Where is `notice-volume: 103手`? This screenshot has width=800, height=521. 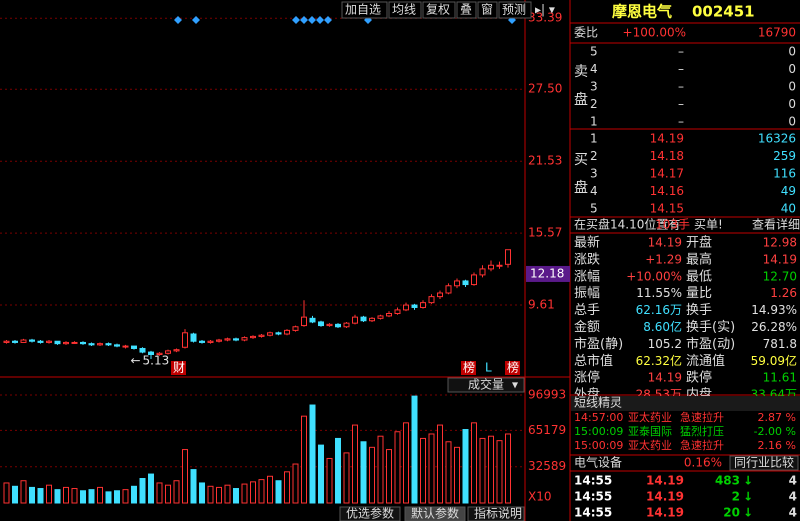
notice-volume: 103手 is located at coordinates (672, 225).